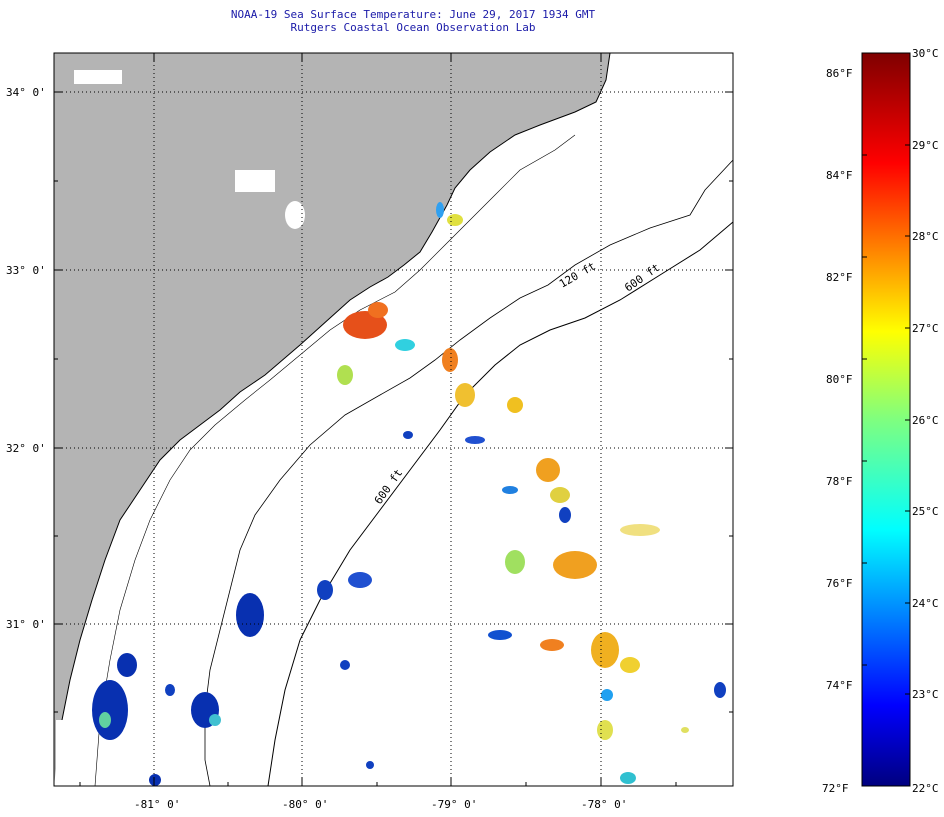 Image resolution: width=944 pixels, height=817 pixels. What do you see at coordinates (305, 804) in the screenshot?
I see `lon-label-80: -80° 0'` at bounding box center [305, 804].